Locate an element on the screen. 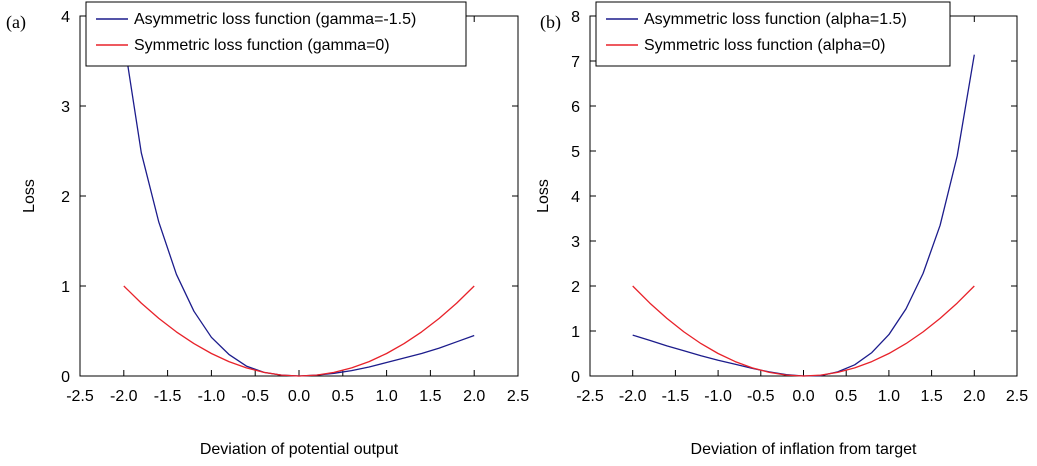 The height and width of the screenshot is (466, 1037). legend-label: Symmetric loss function (gamma=0) is located at coordinates (262, 45).